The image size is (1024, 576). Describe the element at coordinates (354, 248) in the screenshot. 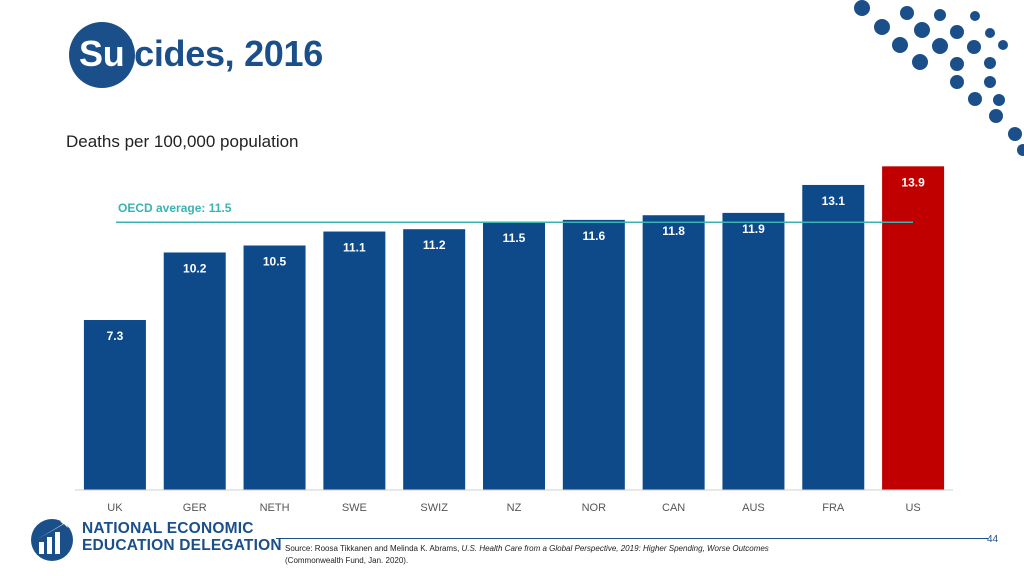

I see `bar-value-label-swe: 11.1` at that location.